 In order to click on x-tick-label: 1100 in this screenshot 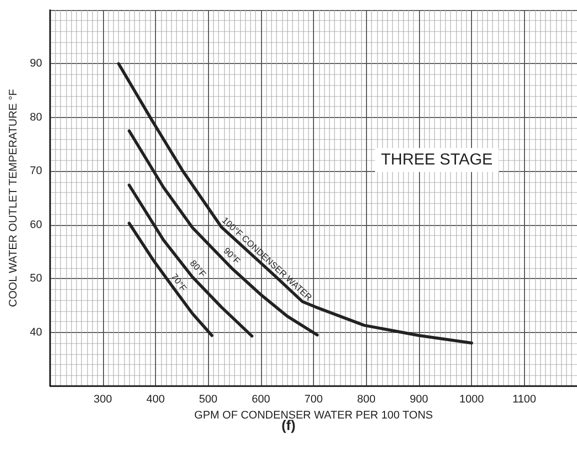, I will do `click(524, 400)`.